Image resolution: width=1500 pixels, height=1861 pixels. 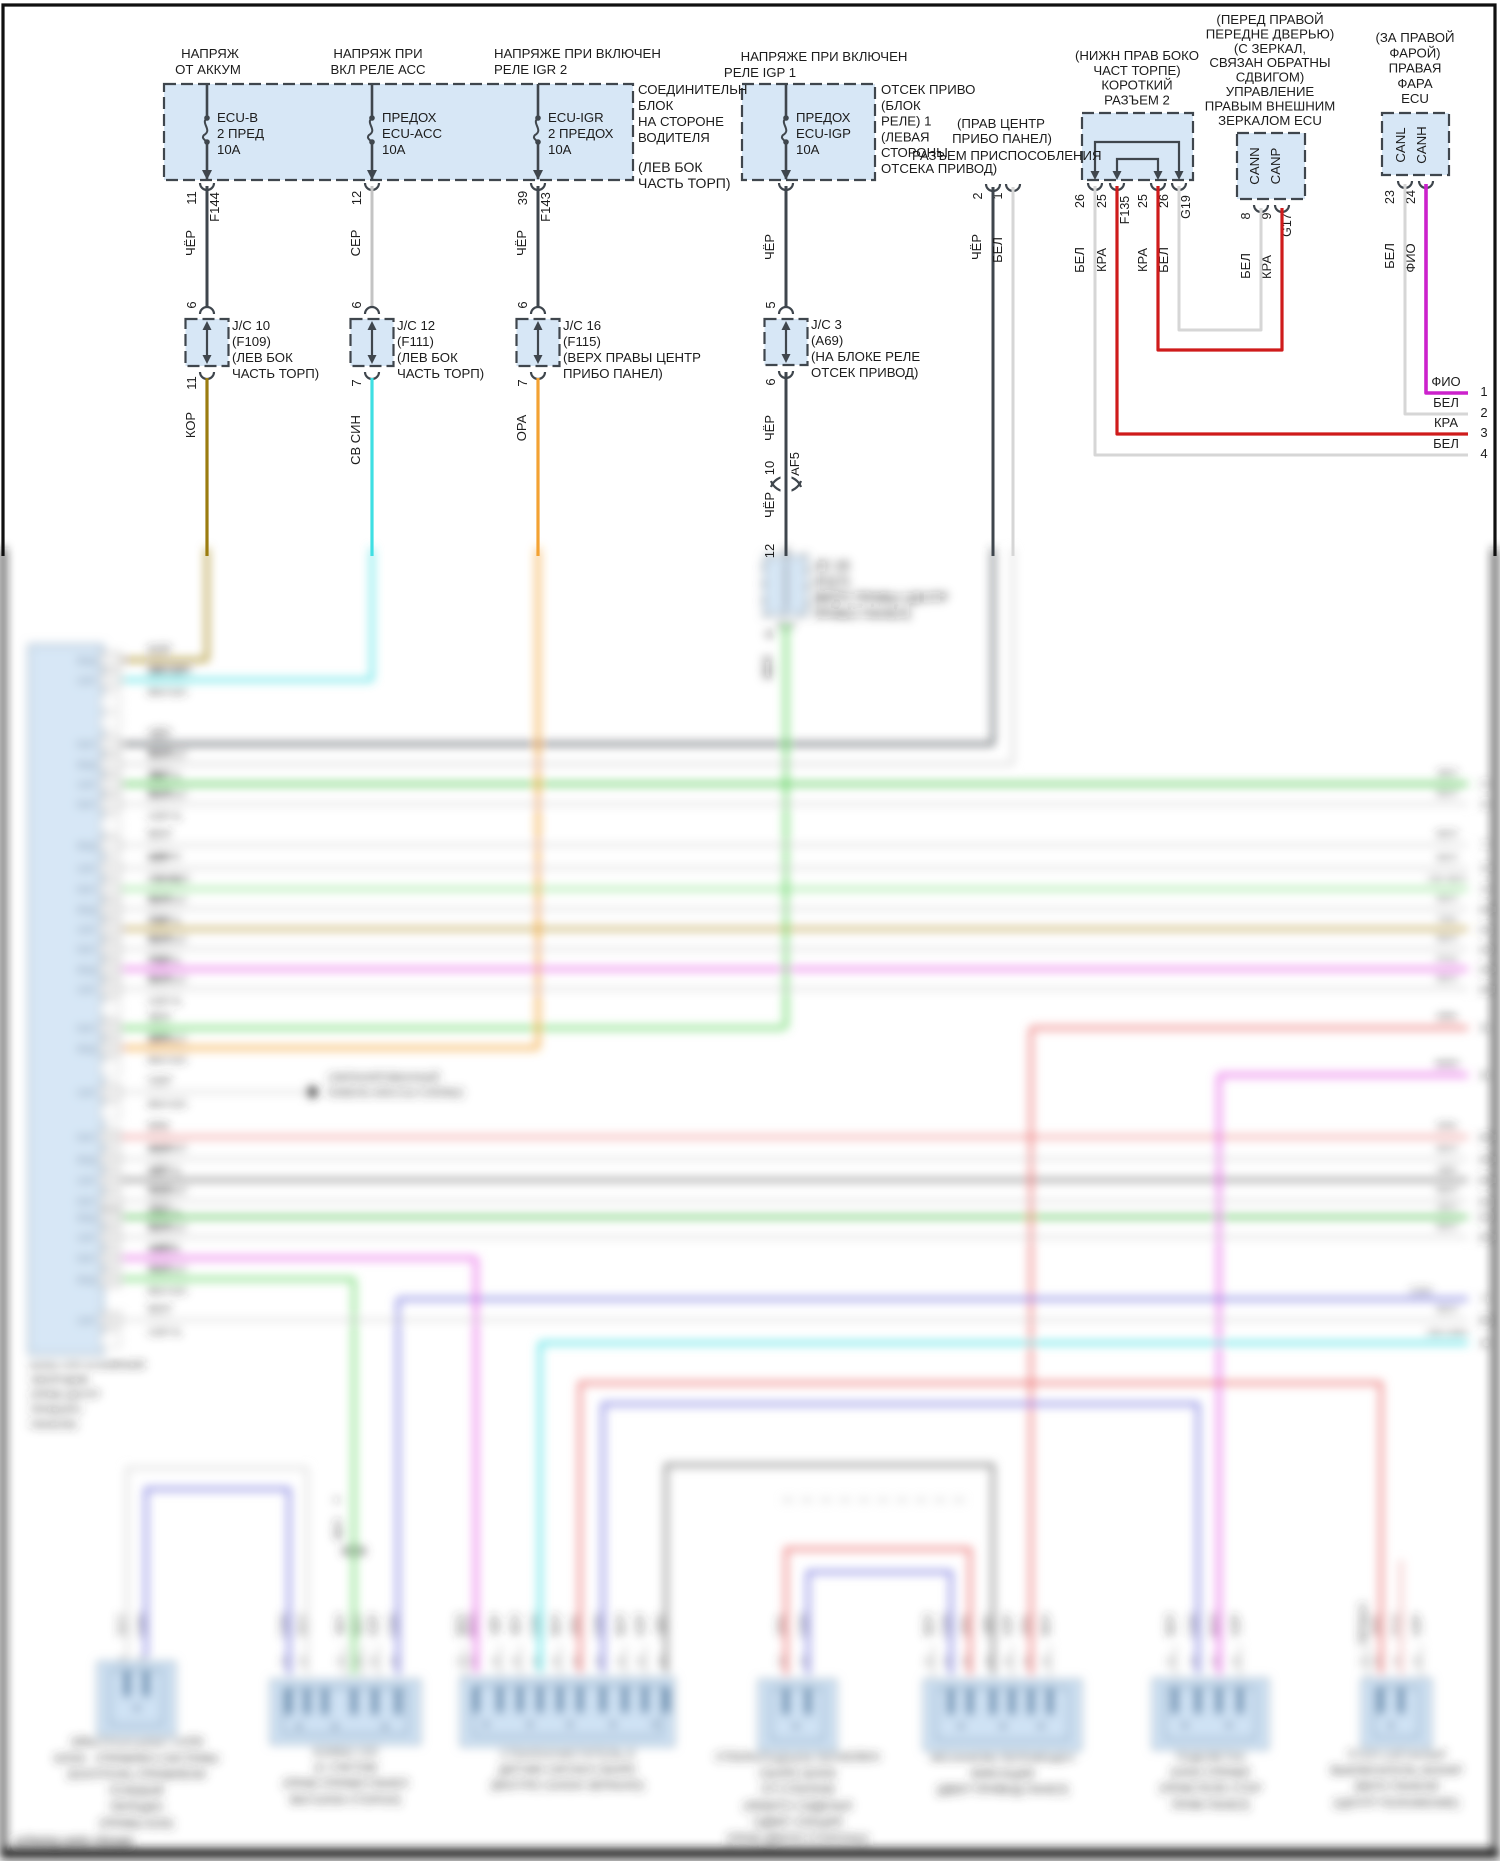 I want to click on svg-text: (ЛЕВ БОК, so click(x=427, y=357).